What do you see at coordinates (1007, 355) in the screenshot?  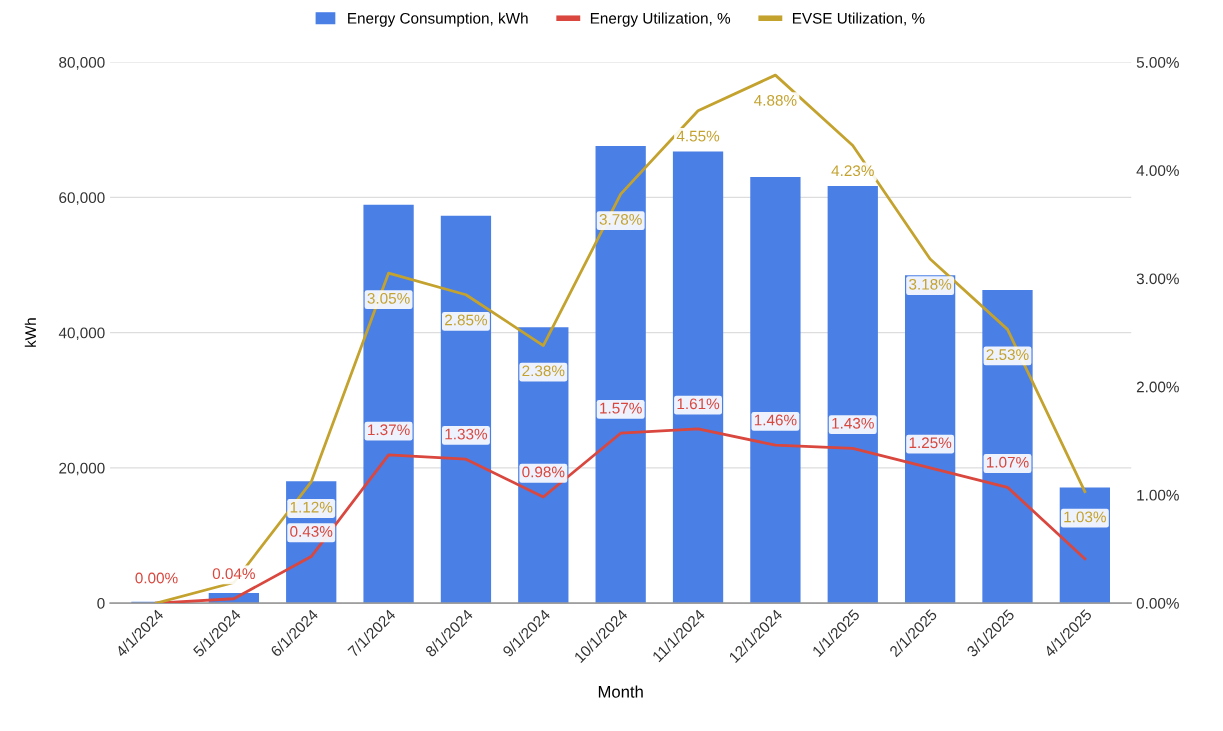 I see `data-label: 2.53%` at bounding box center [1007, 355].